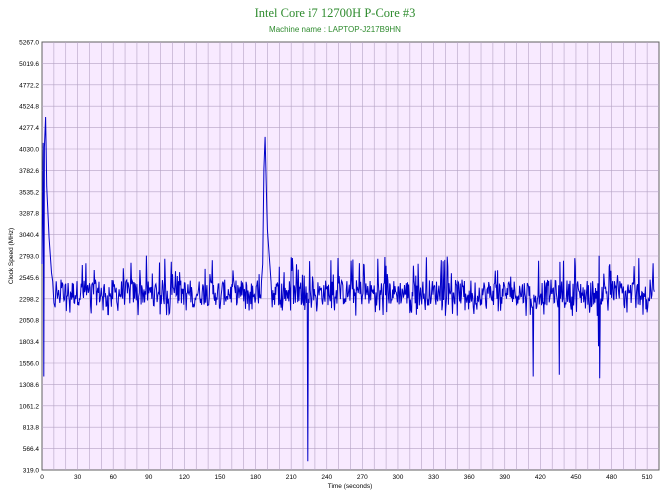  What do you see at coordinates (398, 477) in the screenshot?
I see `x-tick-label: 300` at bounding box center [398, 477].